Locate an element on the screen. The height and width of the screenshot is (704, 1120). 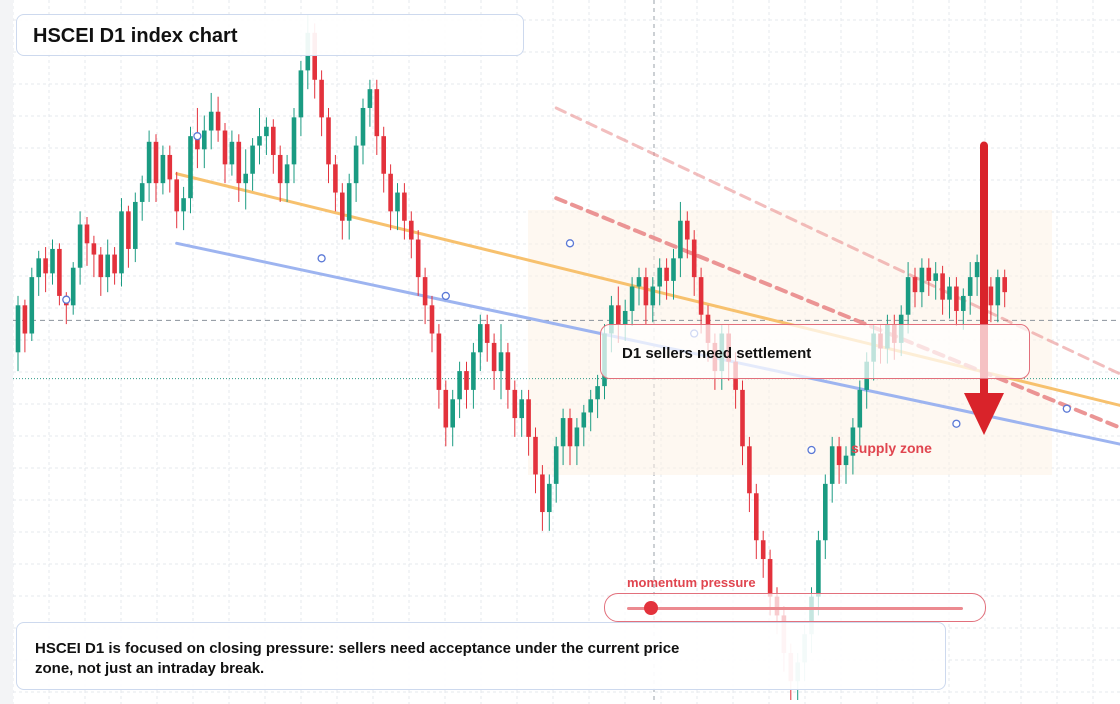
momentum-label: momentum pressure is located at coordinates (691, 582).